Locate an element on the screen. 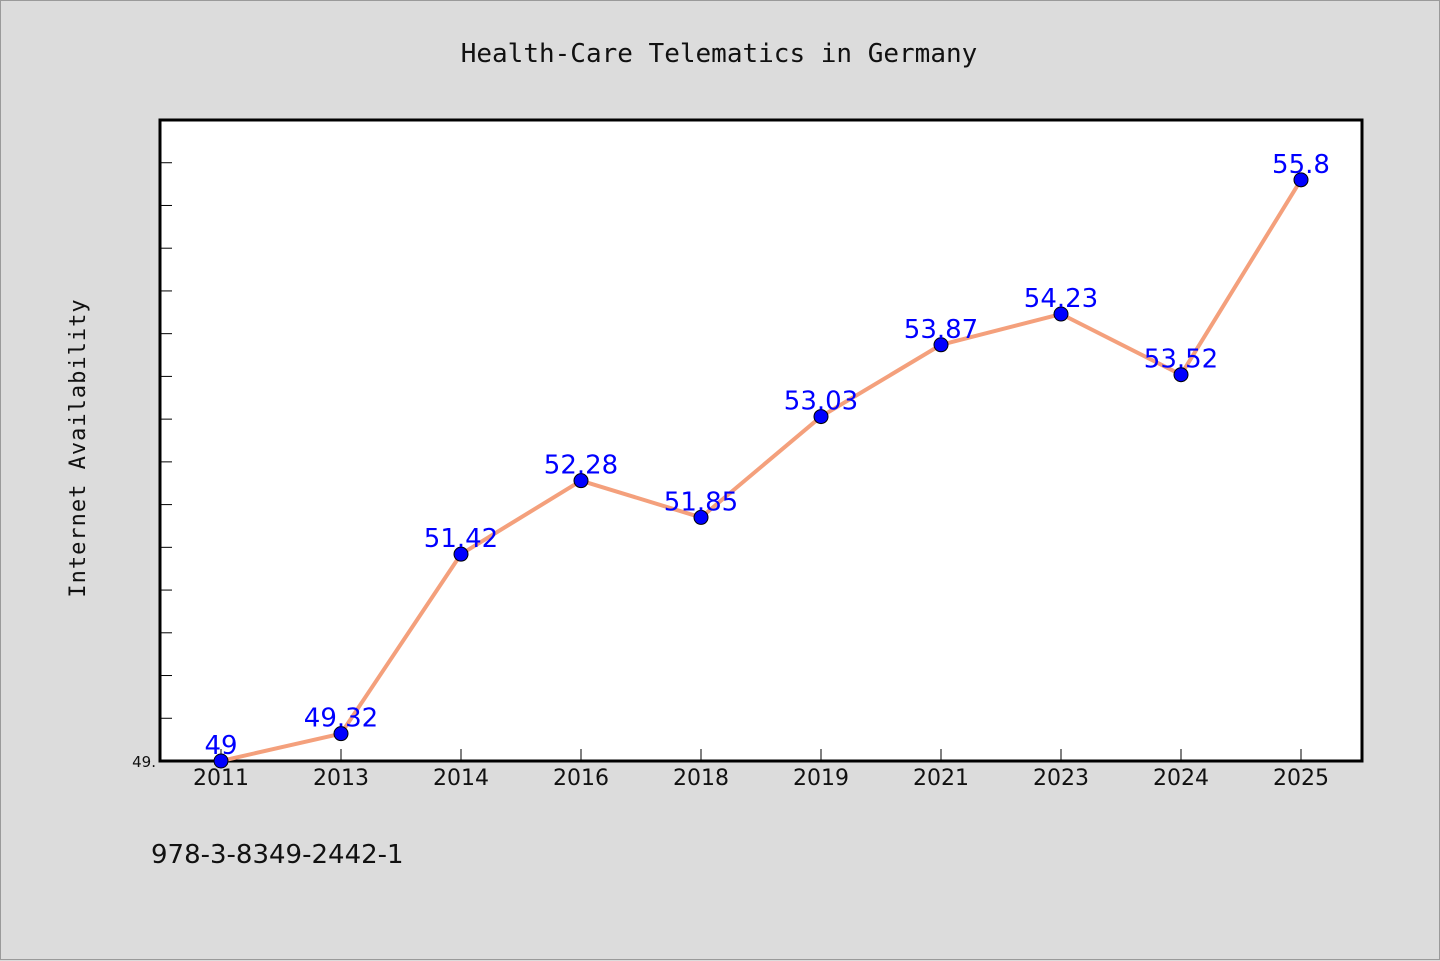 The width and height of the screenshot is (1440, 961). data-label: 49.32 is located at coordinates (341, 719).